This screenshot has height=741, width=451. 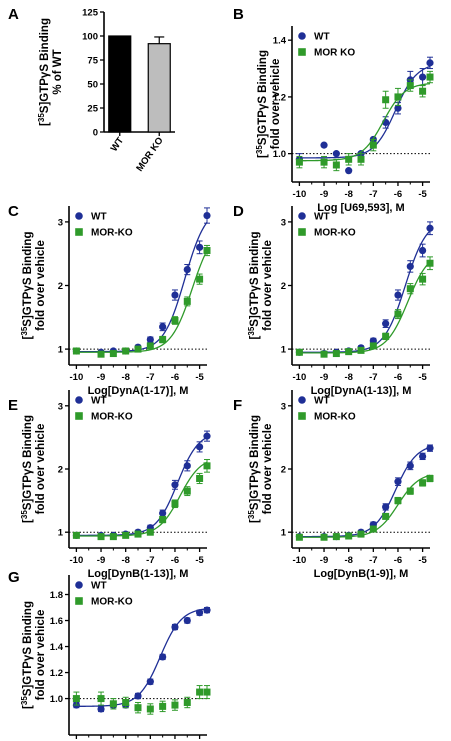 What do you see at coordinates (361, 574) in the screenshot?
I see `x-axis-label: Log[DynB(1-9)], M` at bounding box center [361, 574].